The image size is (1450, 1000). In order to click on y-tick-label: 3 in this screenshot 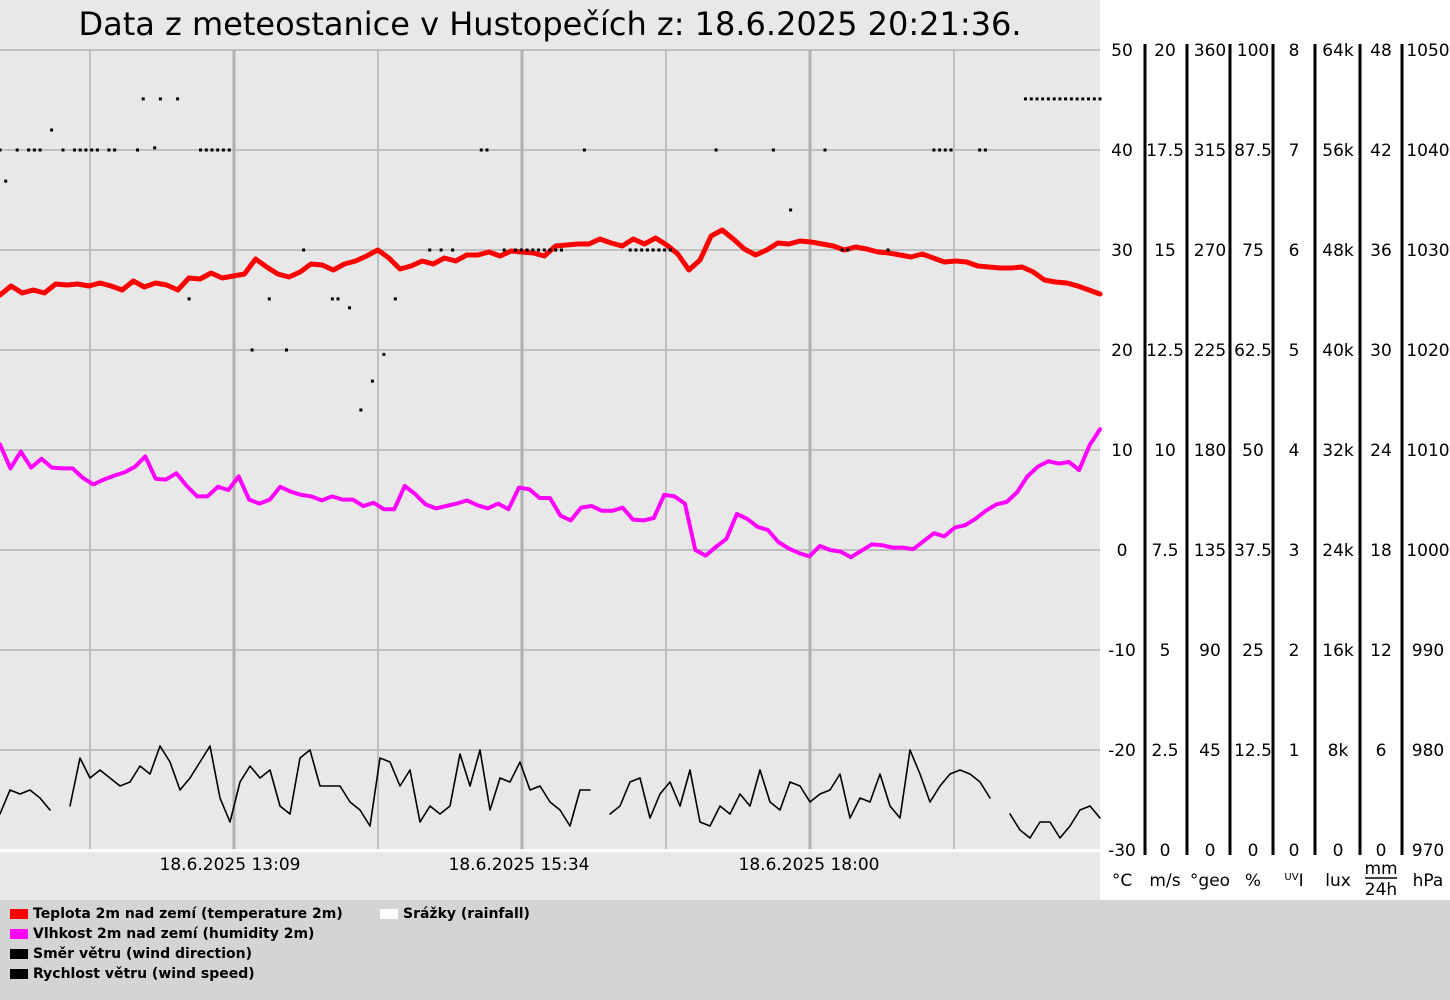, I will do `click(1294, 551)`.